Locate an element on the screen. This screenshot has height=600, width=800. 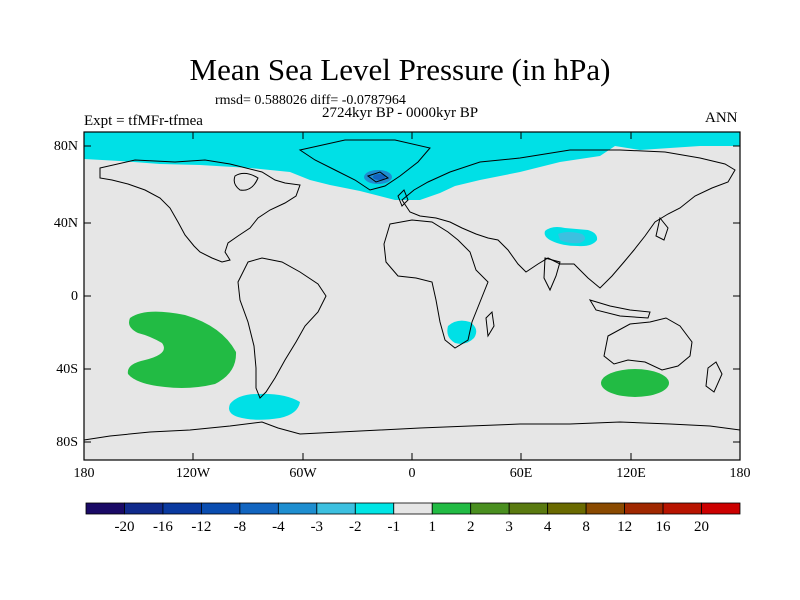
coast-iceland is located at coordinates (378, 177).